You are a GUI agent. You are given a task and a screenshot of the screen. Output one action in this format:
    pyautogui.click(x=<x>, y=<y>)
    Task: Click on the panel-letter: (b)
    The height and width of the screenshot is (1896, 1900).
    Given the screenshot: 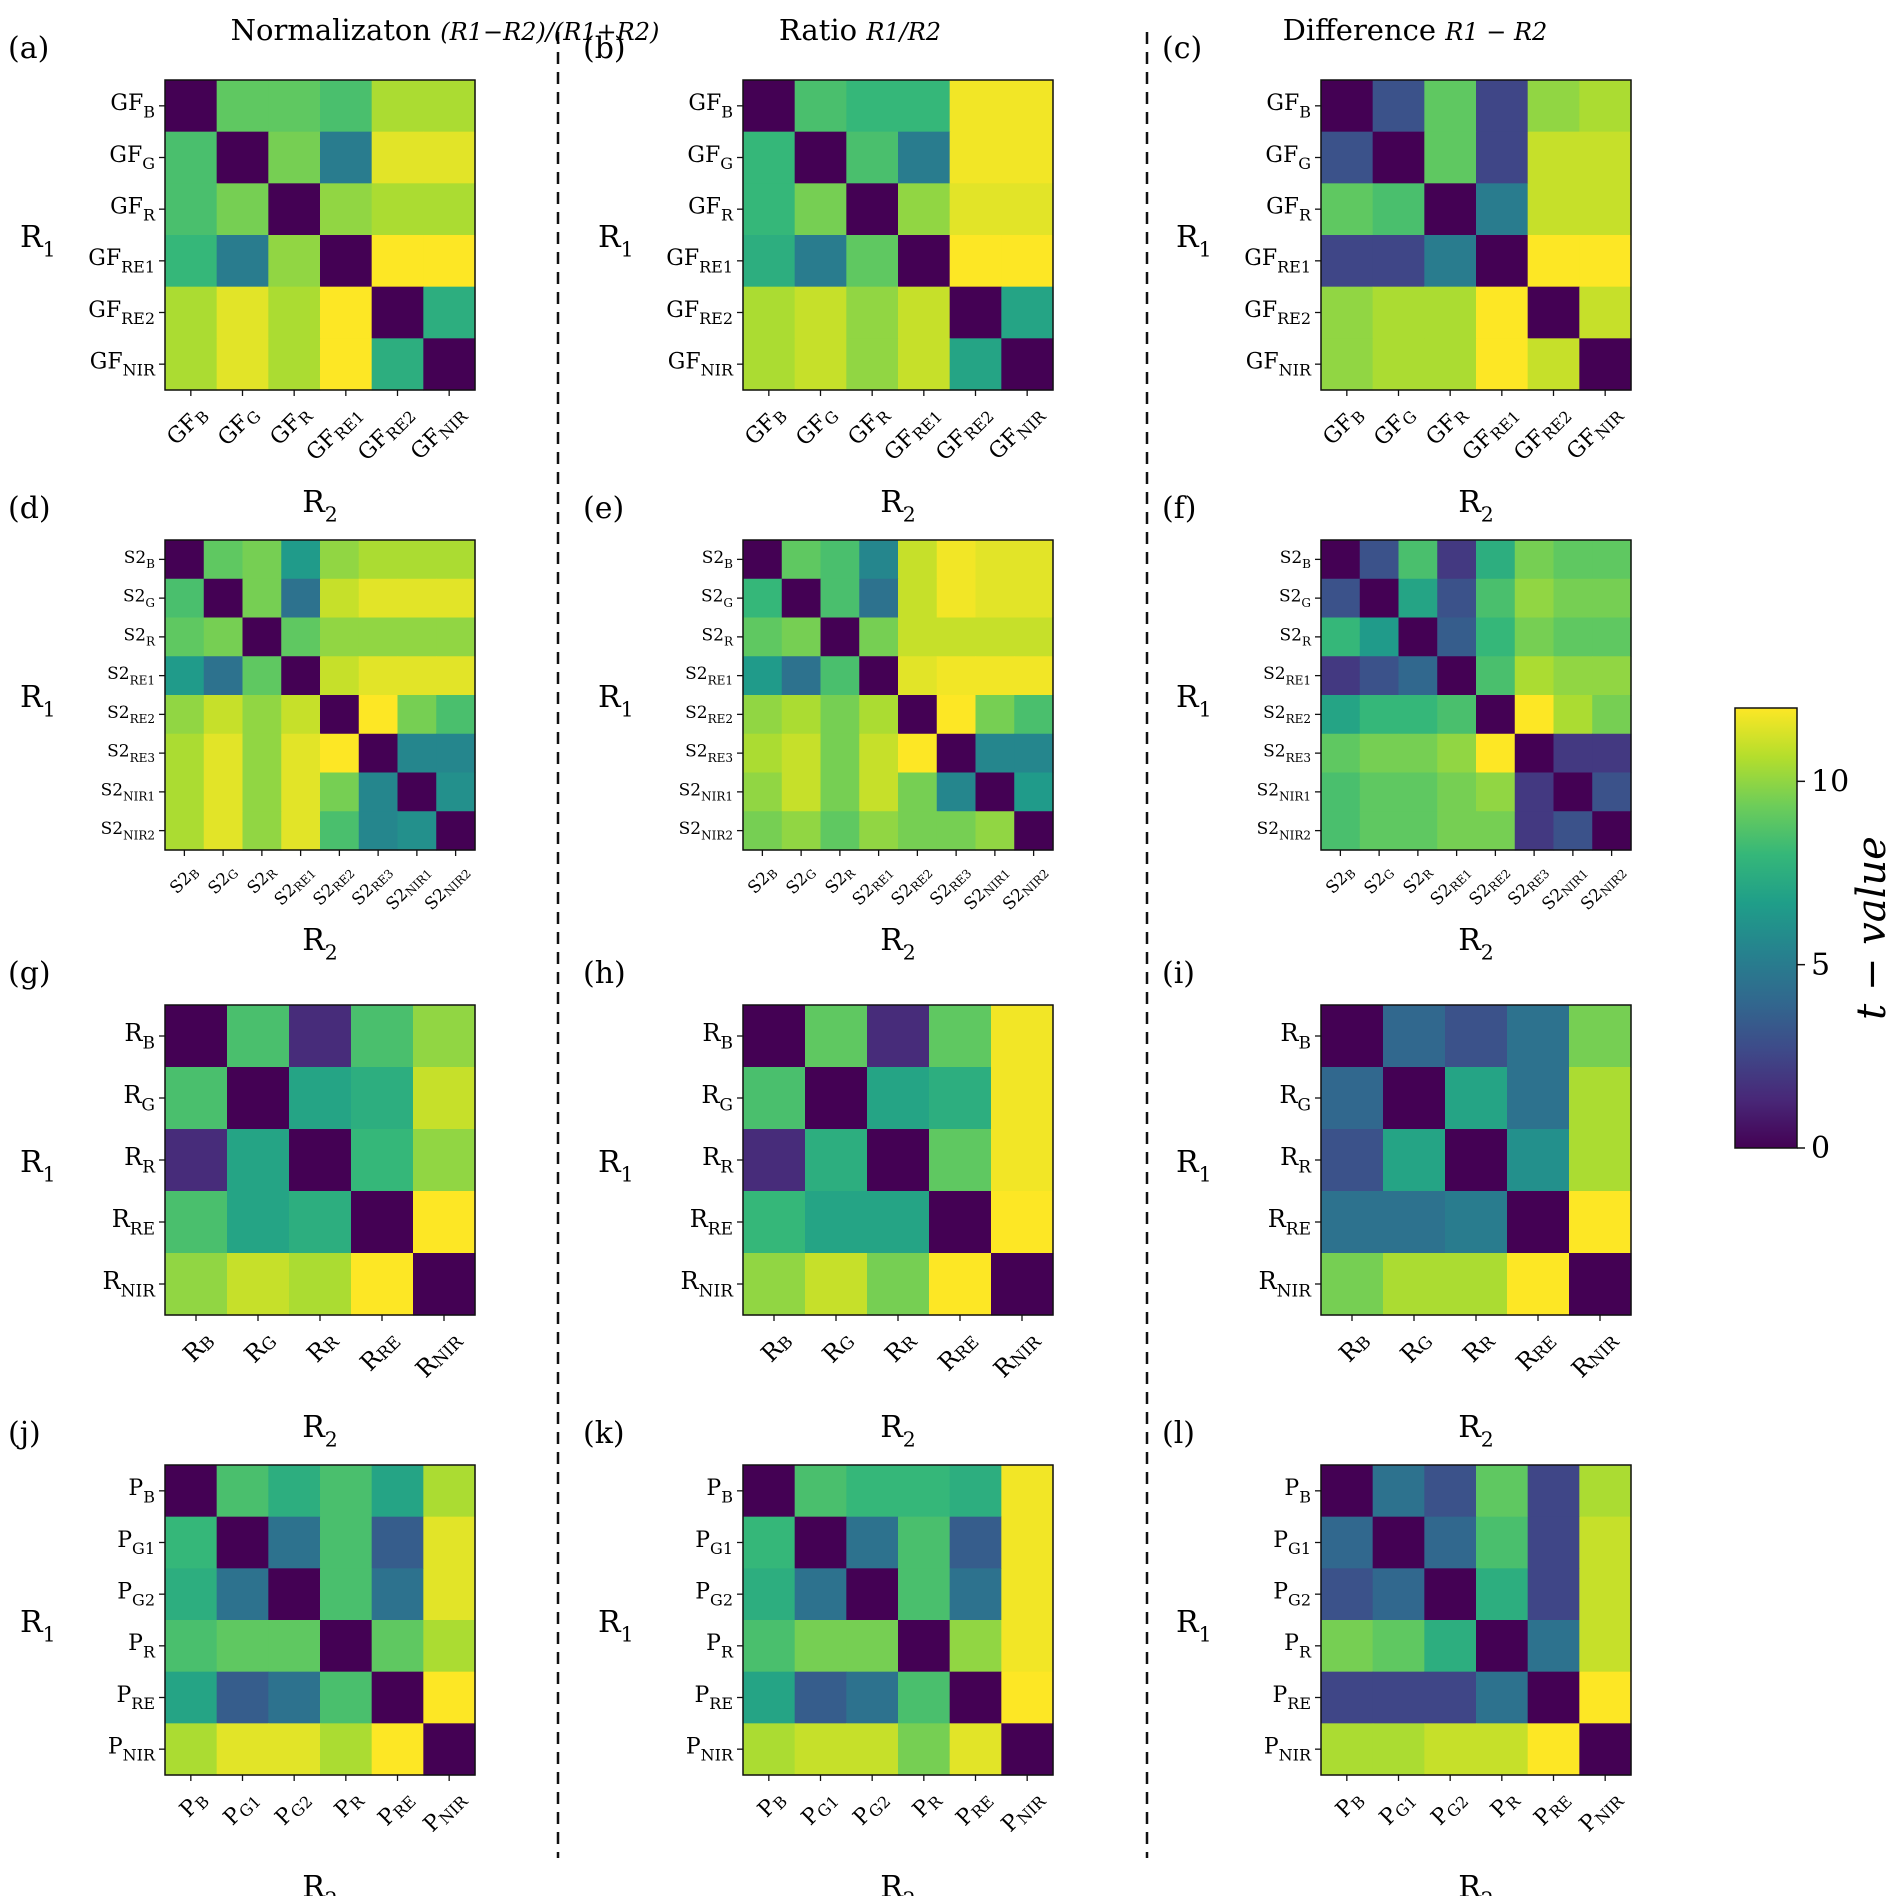 What is the action you would take?
    pyautogui.click(x=604, y=48)
    